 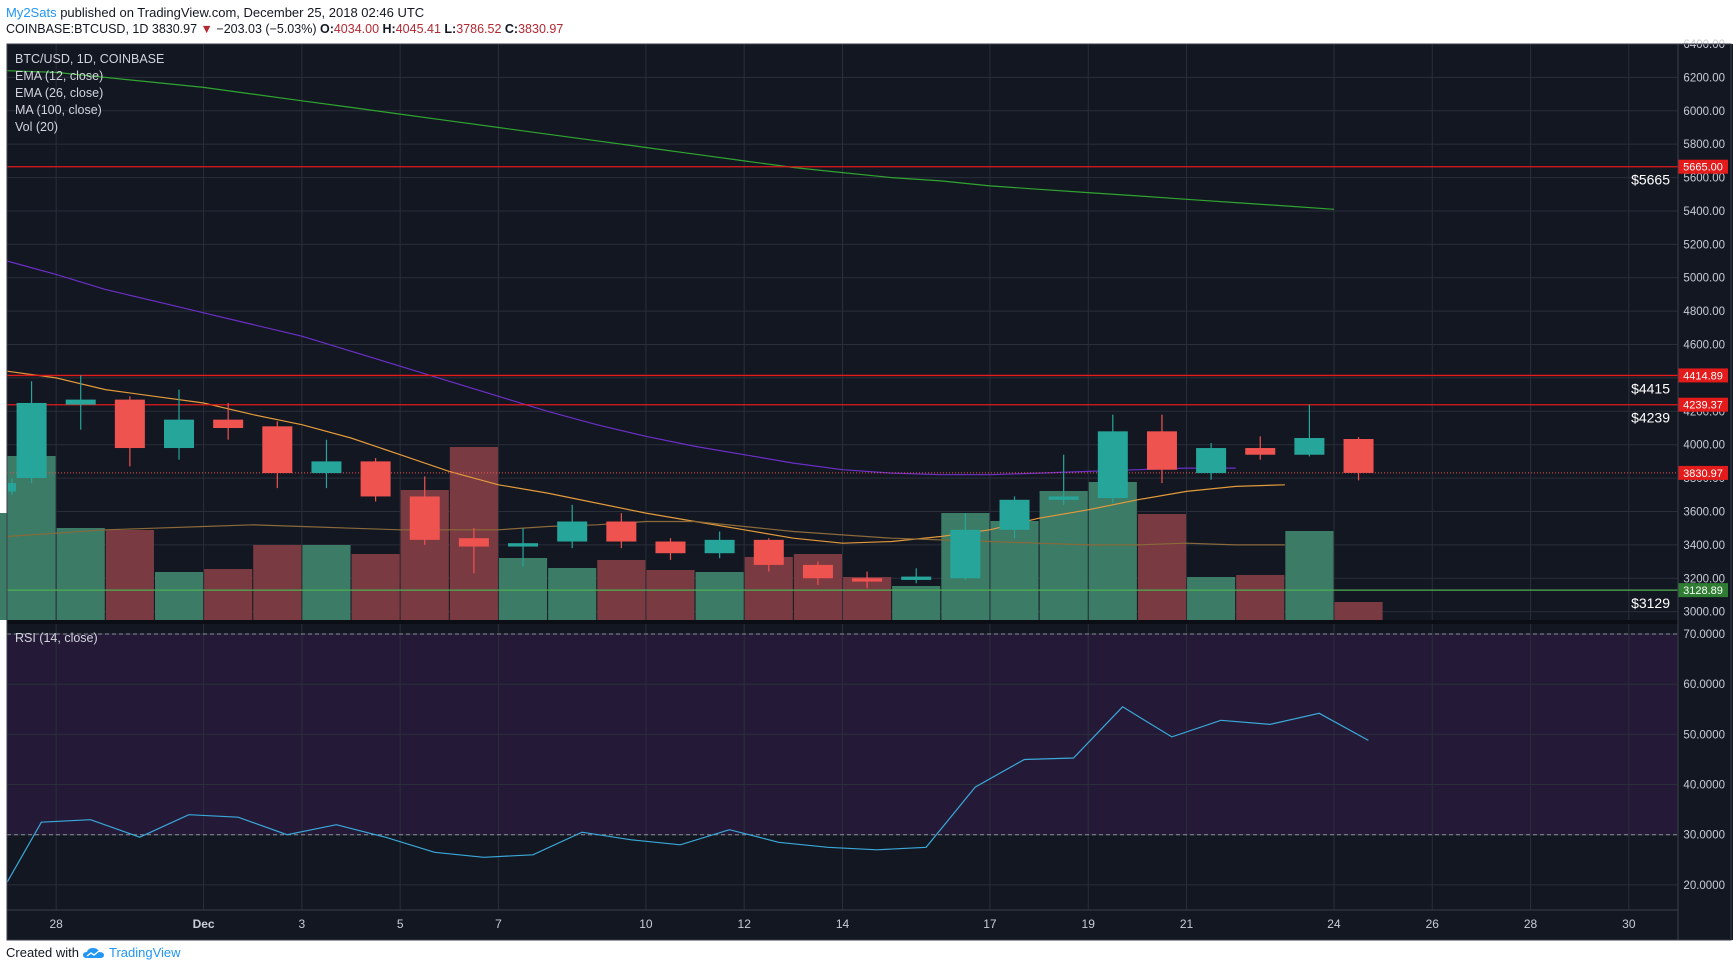 I want to click on close-label: C:, so click(x=511, y=29).